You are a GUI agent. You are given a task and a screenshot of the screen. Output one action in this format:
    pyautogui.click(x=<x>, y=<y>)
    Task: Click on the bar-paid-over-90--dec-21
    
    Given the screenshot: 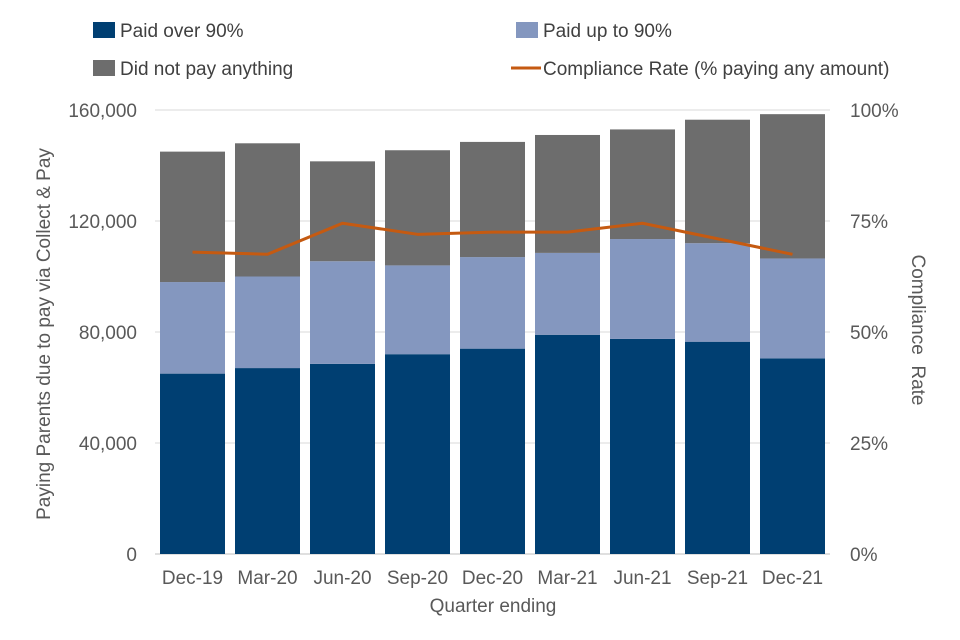 What is the action you would take?
    pyautogui.click(x=792, y=456)
    